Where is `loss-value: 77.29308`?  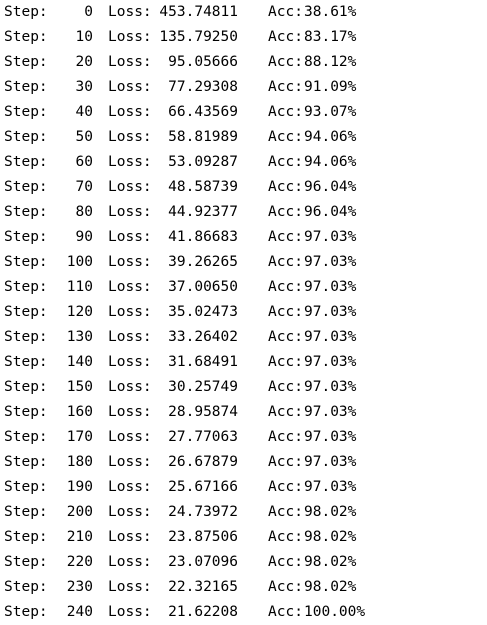 loss-value: 77.29308 is located at coordinates (203, 87).